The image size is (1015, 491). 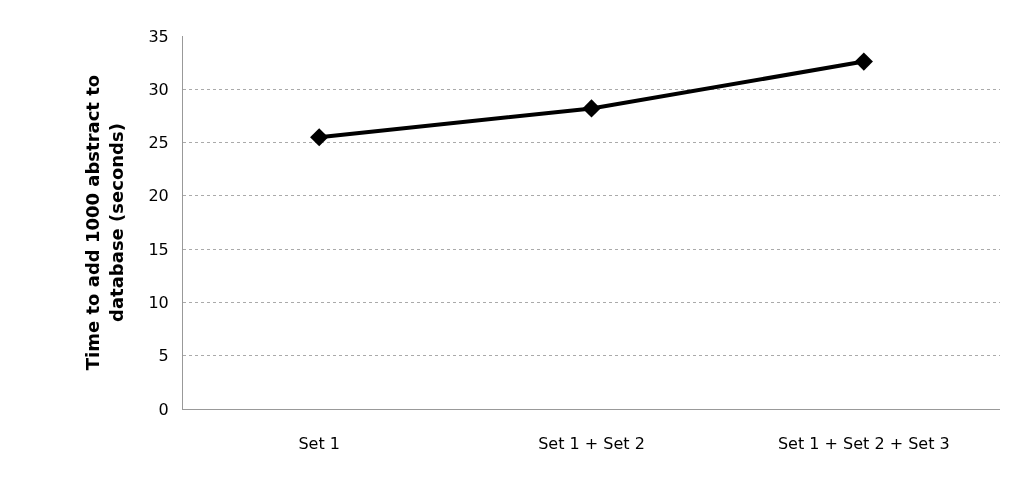 What do you see at coordinates (158, 303) in the screenshot?
I see `y-tick-label: 10` at bounding box center [158, 303].